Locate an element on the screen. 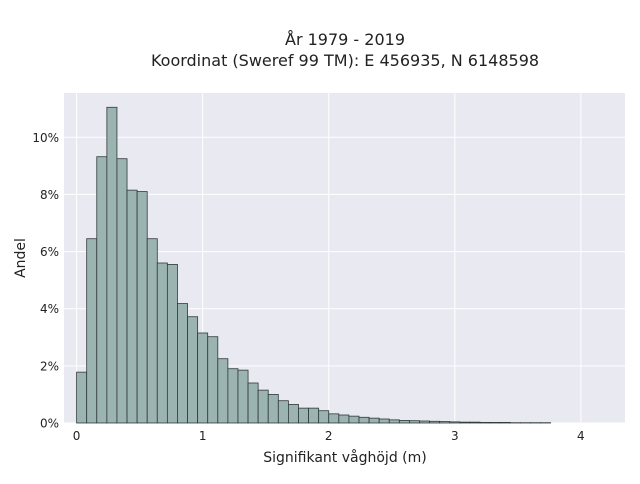 Image resolution: width=640 pixels, height=484 pixels. x-tick-label: 4 is located at coordinates (581, 436).